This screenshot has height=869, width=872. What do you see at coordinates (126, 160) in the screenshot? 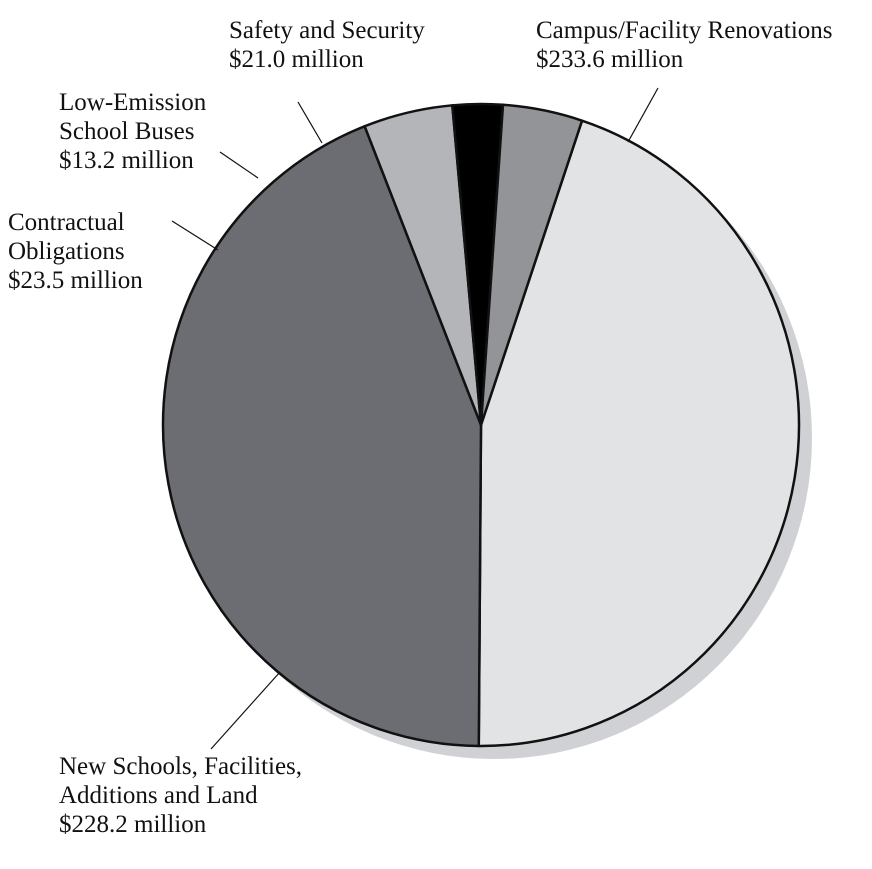
I see `label-value: $13.2 million` at bounding box center [126, 160].